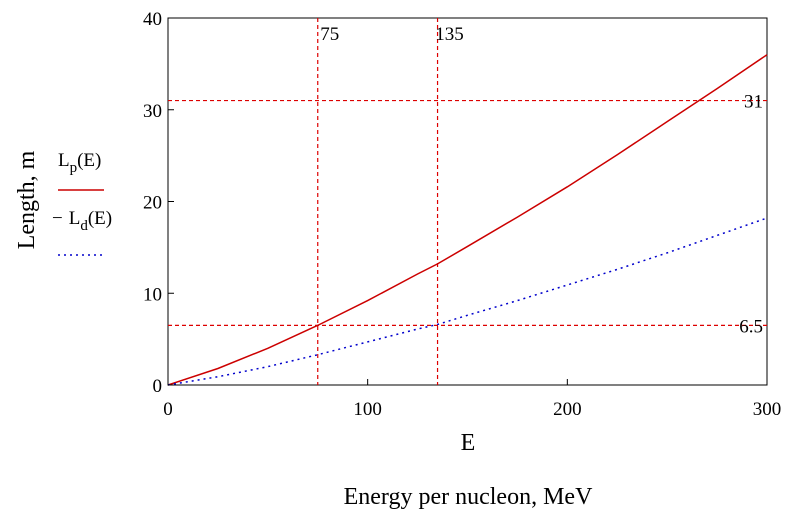 The width and height of the screenshot is (796, 528). I want to click on y-tick-label-1: 10, so click(152, 294).